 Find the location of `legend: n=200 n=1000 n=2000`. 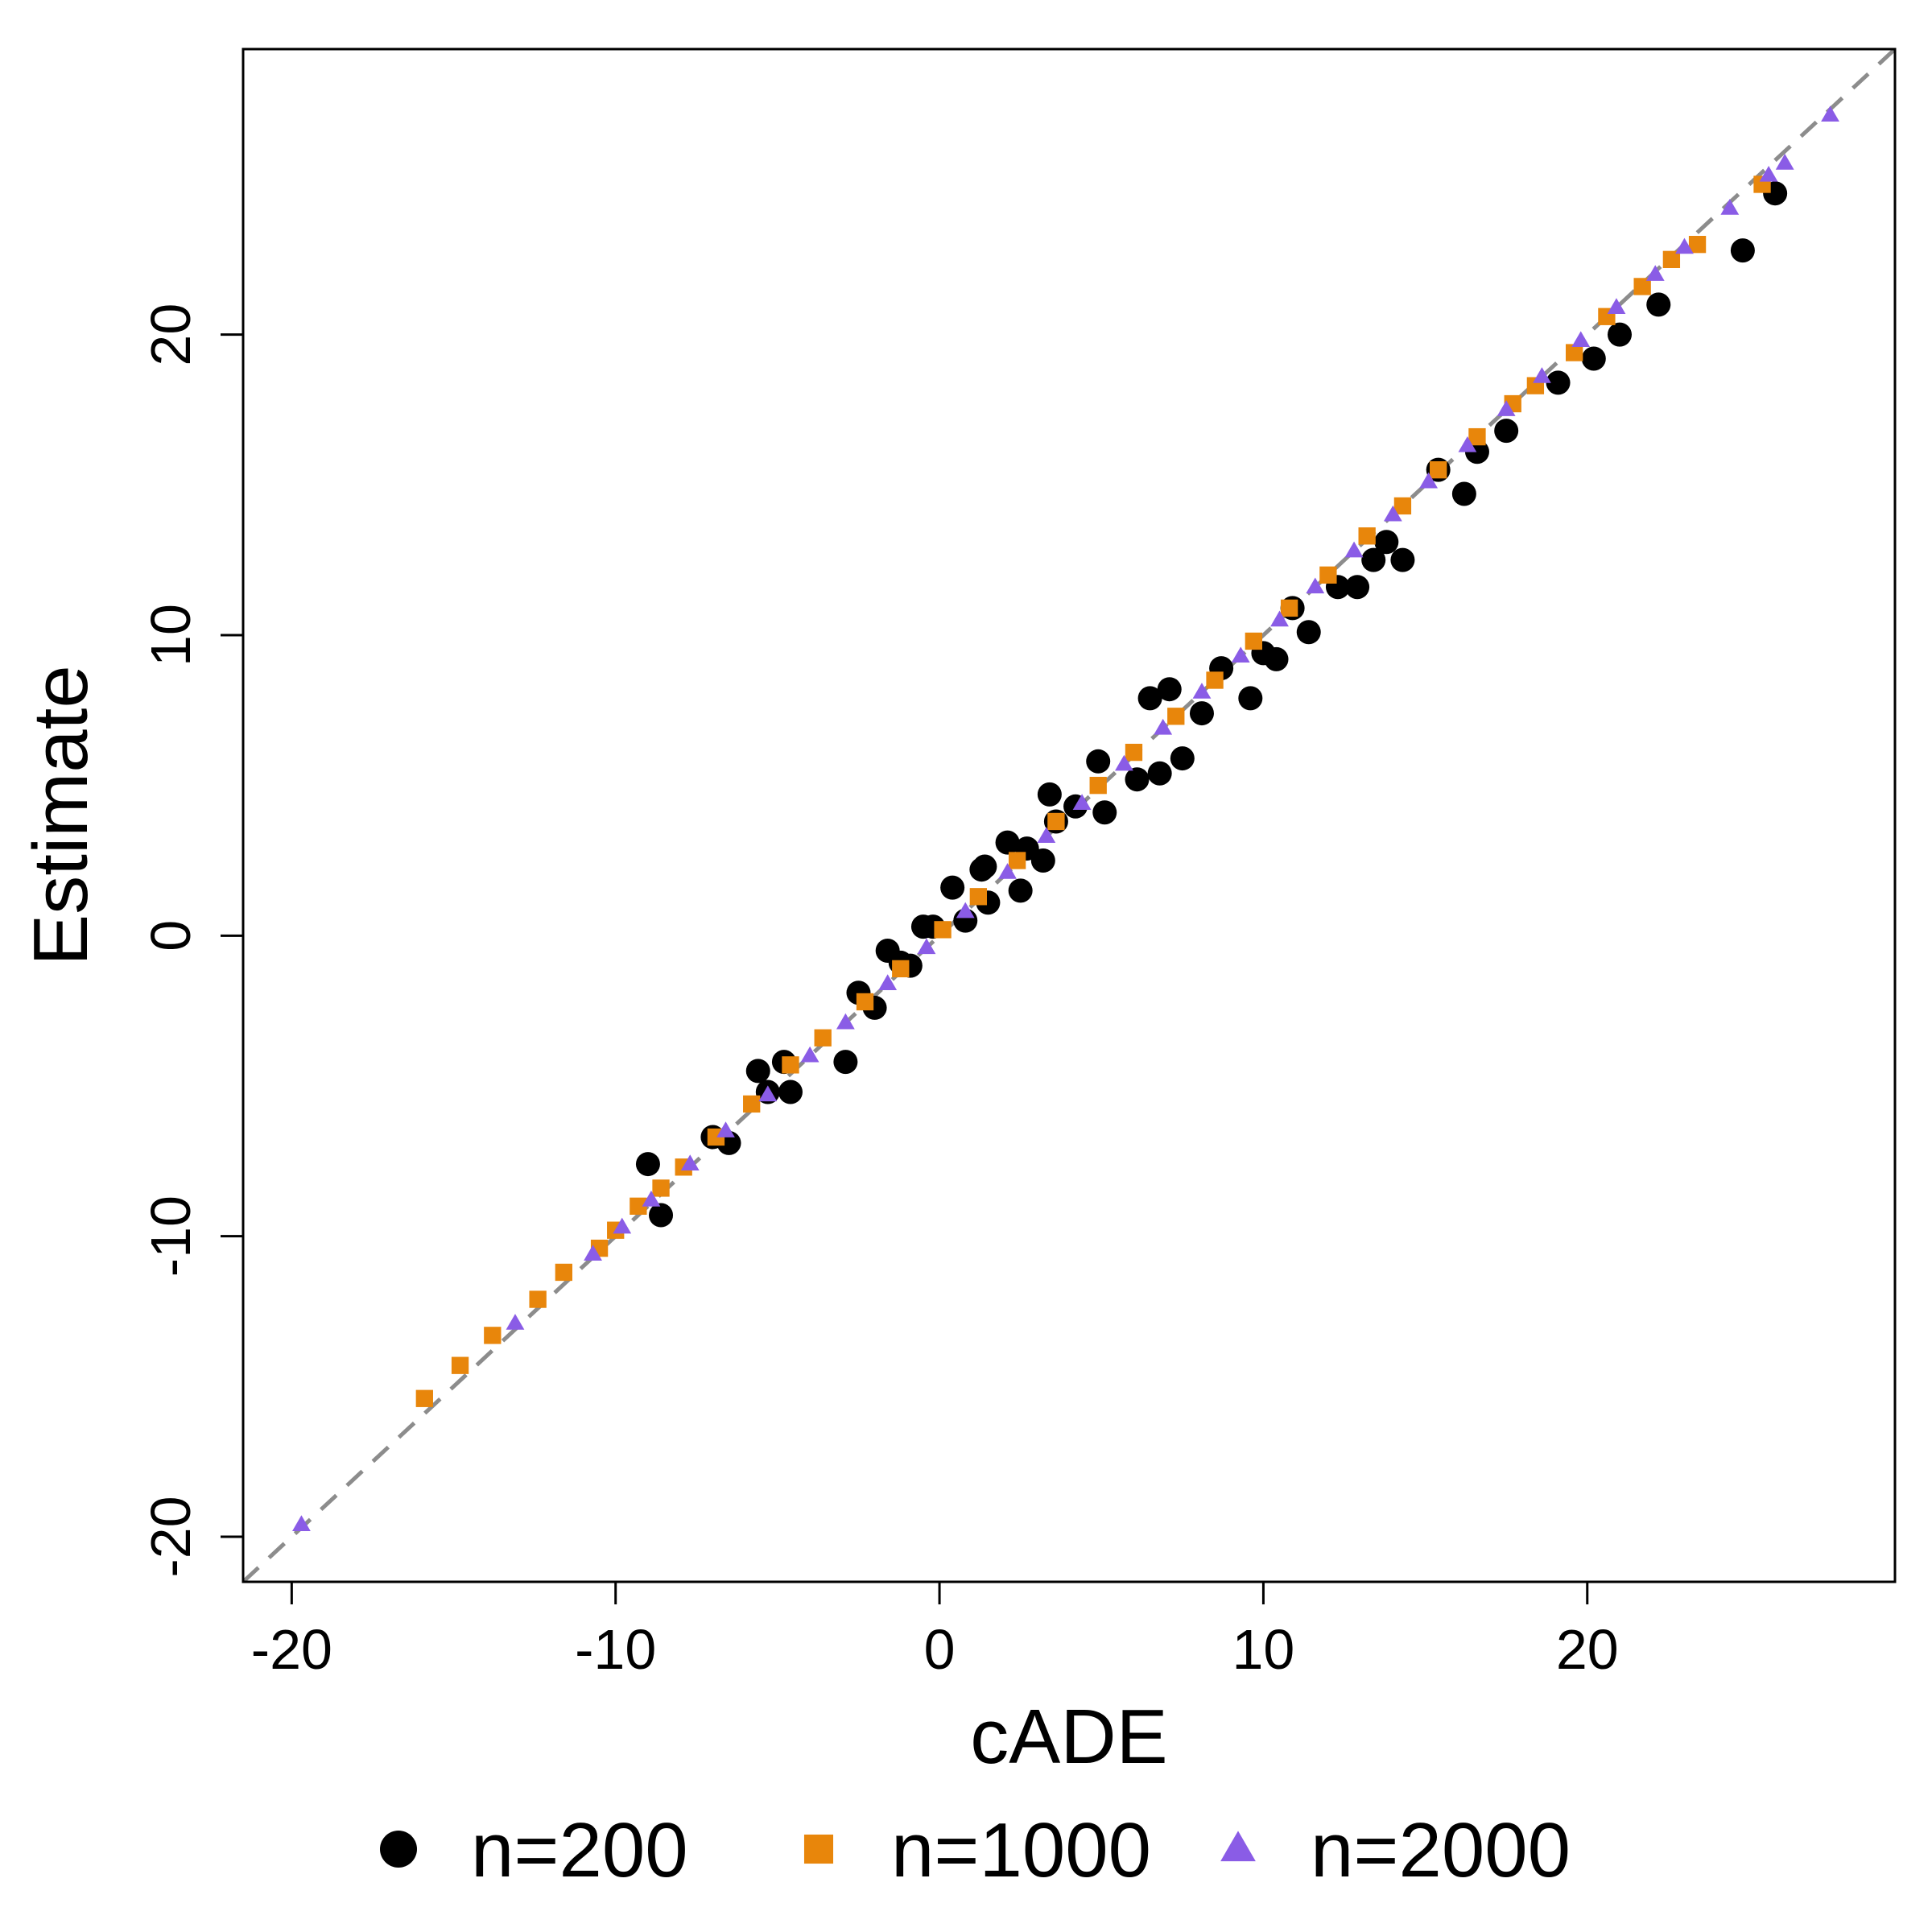

legend: n=200 n=1000 n=2000 is located at coordinates (975, 1850).